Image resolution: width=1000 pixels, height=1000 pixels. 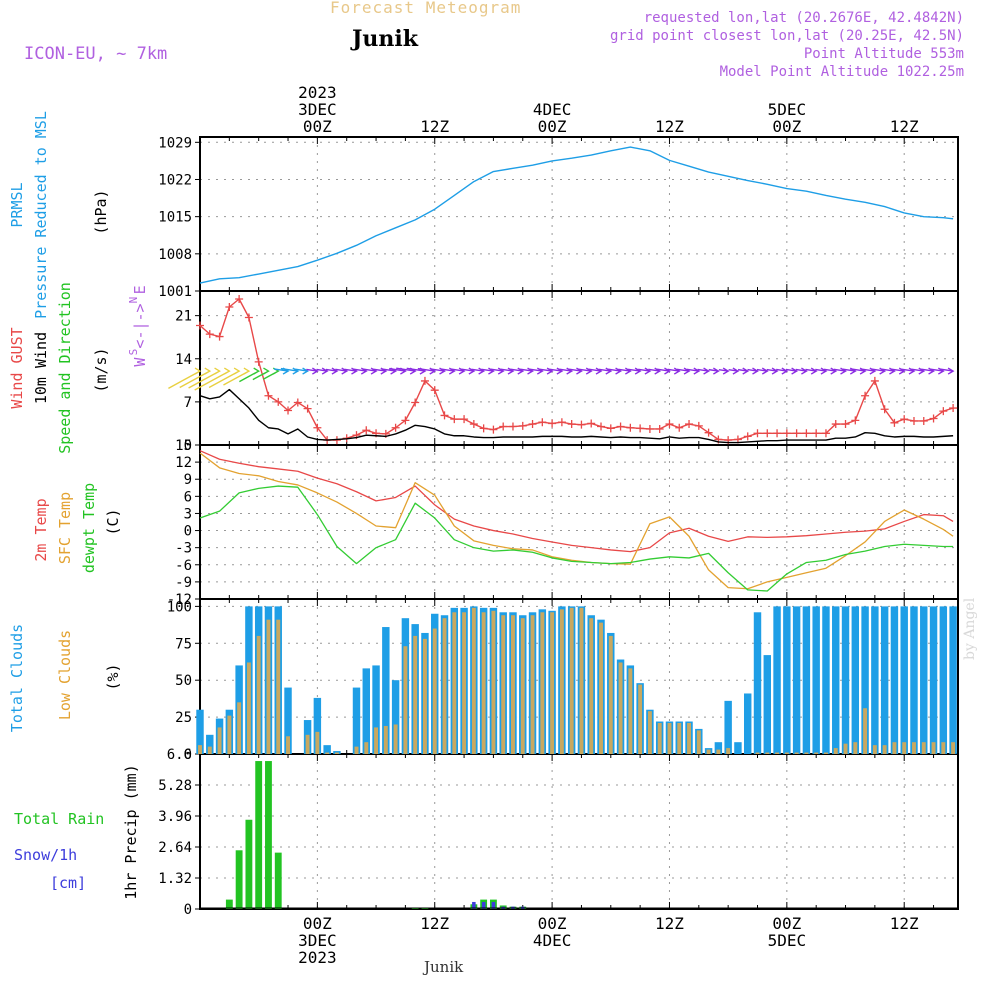 What do you see at coordinates (175, 786) in the screenshot?
I see `precip-ytick-label: 5.28` at bounding box center [175, 786].